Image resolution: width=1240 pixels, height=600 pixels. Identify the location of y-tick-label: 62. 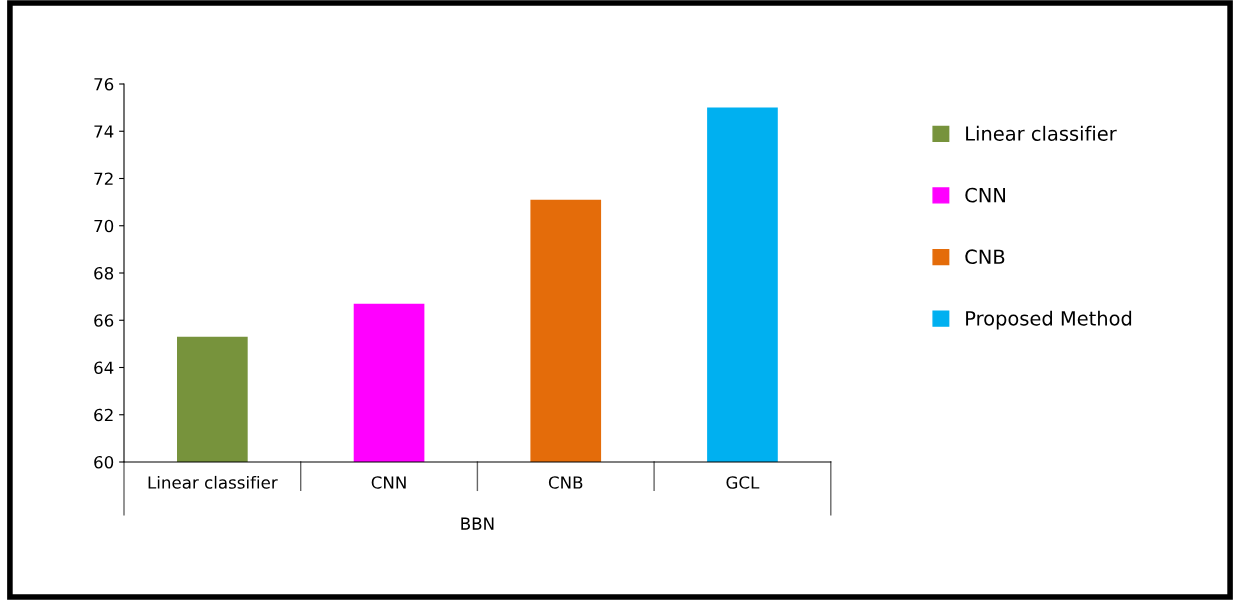
(103, 415).